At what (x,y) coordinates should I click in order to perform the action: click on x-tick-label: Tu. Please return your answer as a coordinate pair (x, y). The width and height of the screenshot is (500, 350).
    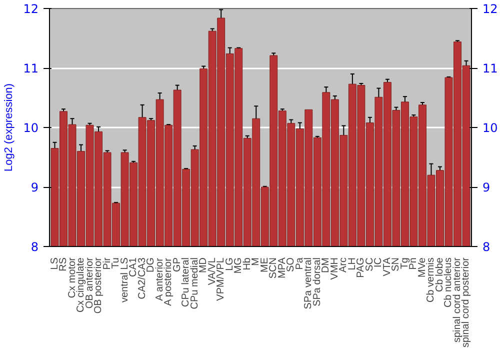
    Looking at the image, I should click on (116, 263).